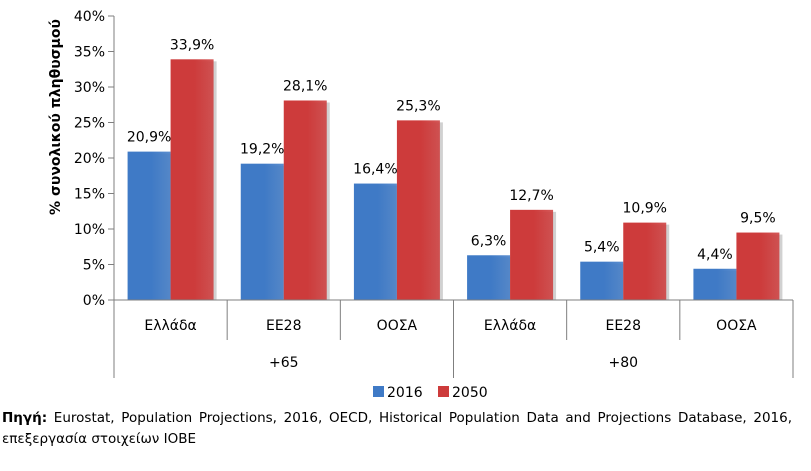 The height and width of the screenshot is (471, 811). What do you see at coordinates (56, 117) in the screenshot?
I see `y-axis-label: % συνολικού πληθυσμού` at bounding box center [56, 117].